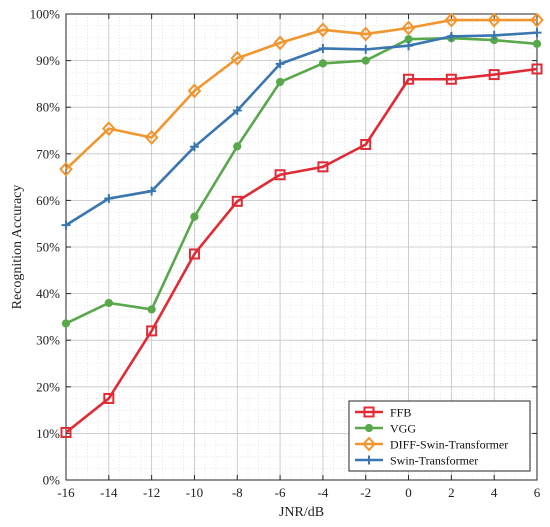 This screenshot has height=527, width=550. I want to click on x-axis-title: JNR/dB, so click(301, 512).